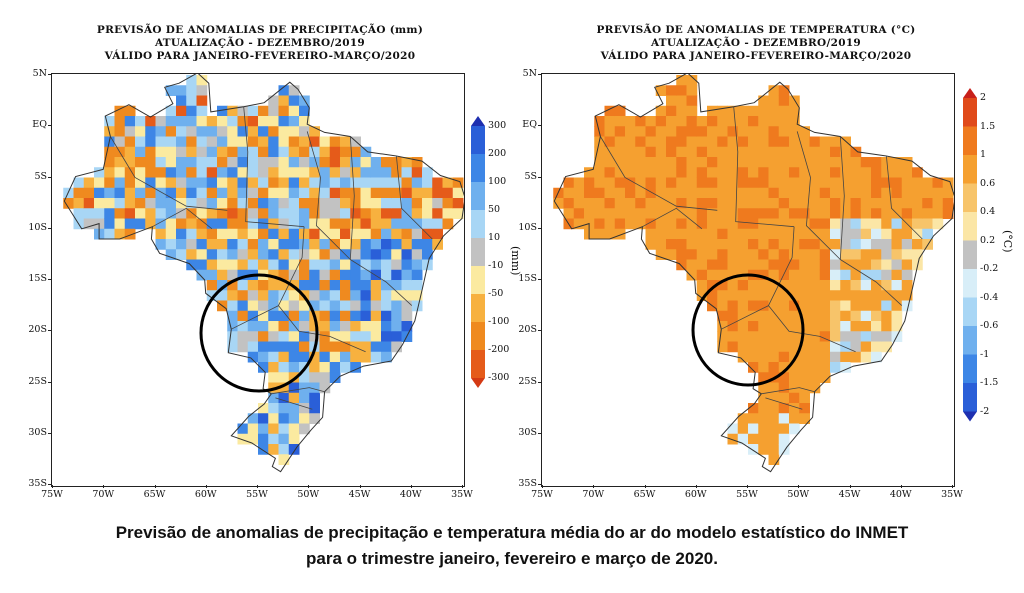 The image size is (1024, 593). I want to click on colorbar-label: 0.6, so click(988, 183).